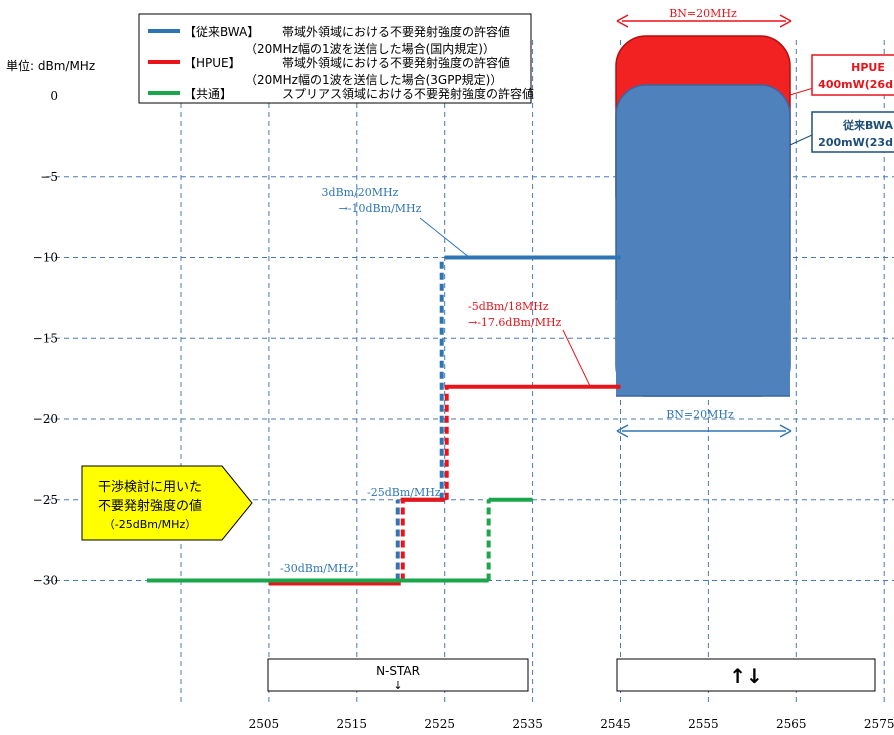  Describe the element at coordinates (700, 414) in the screenshot. I see `bn-bottom-label: BN=20MHz` at that location.